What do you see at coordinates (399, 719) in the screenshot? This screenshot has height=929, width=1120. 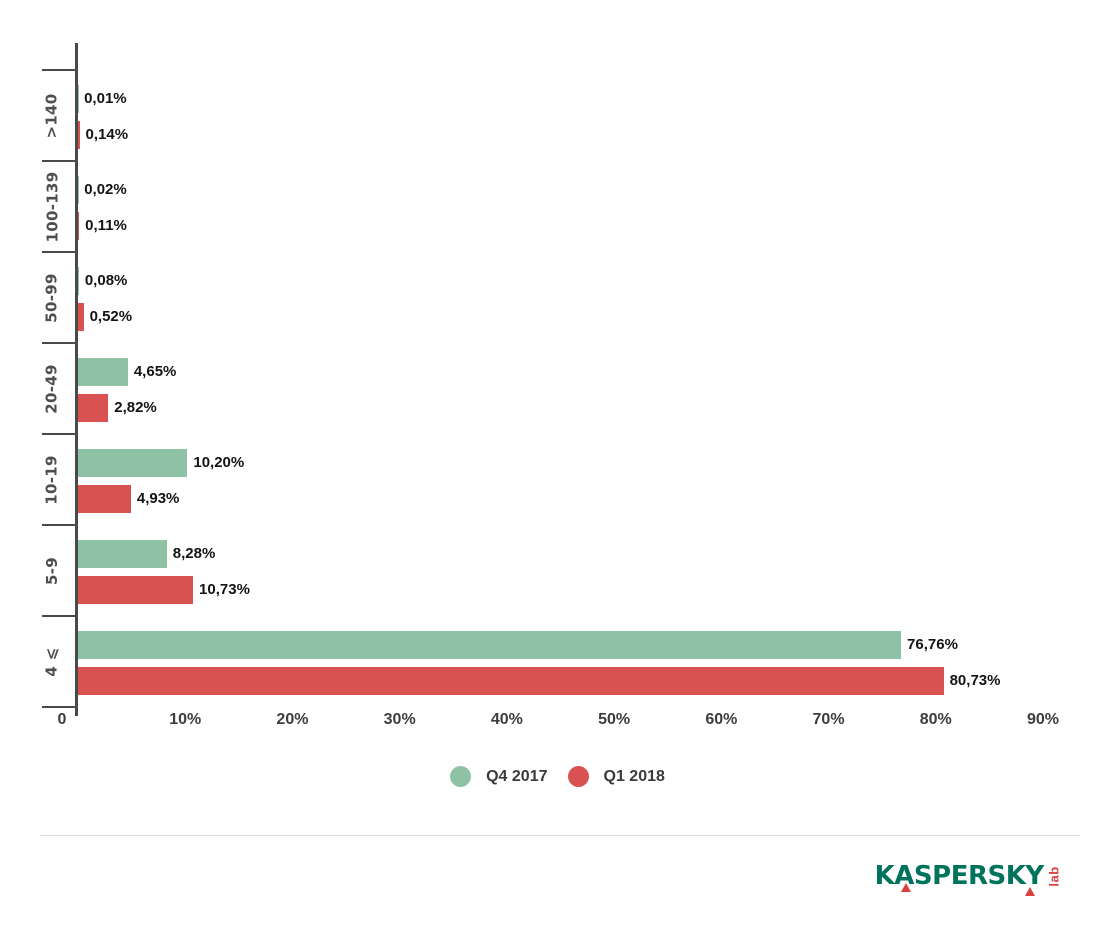 I see `x-axis-tick-label: 30%` at bounding box center [399, 719].